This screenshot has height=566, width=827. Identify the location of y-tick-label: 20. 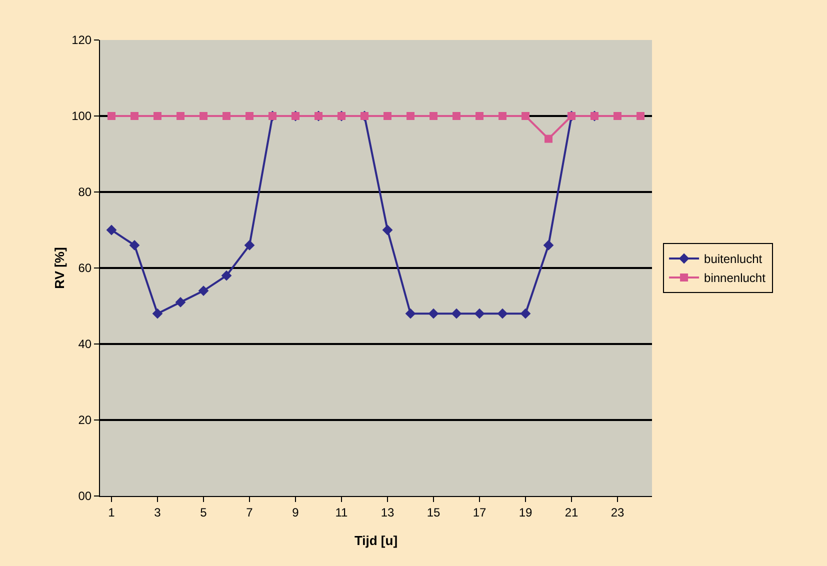
(85, 420).